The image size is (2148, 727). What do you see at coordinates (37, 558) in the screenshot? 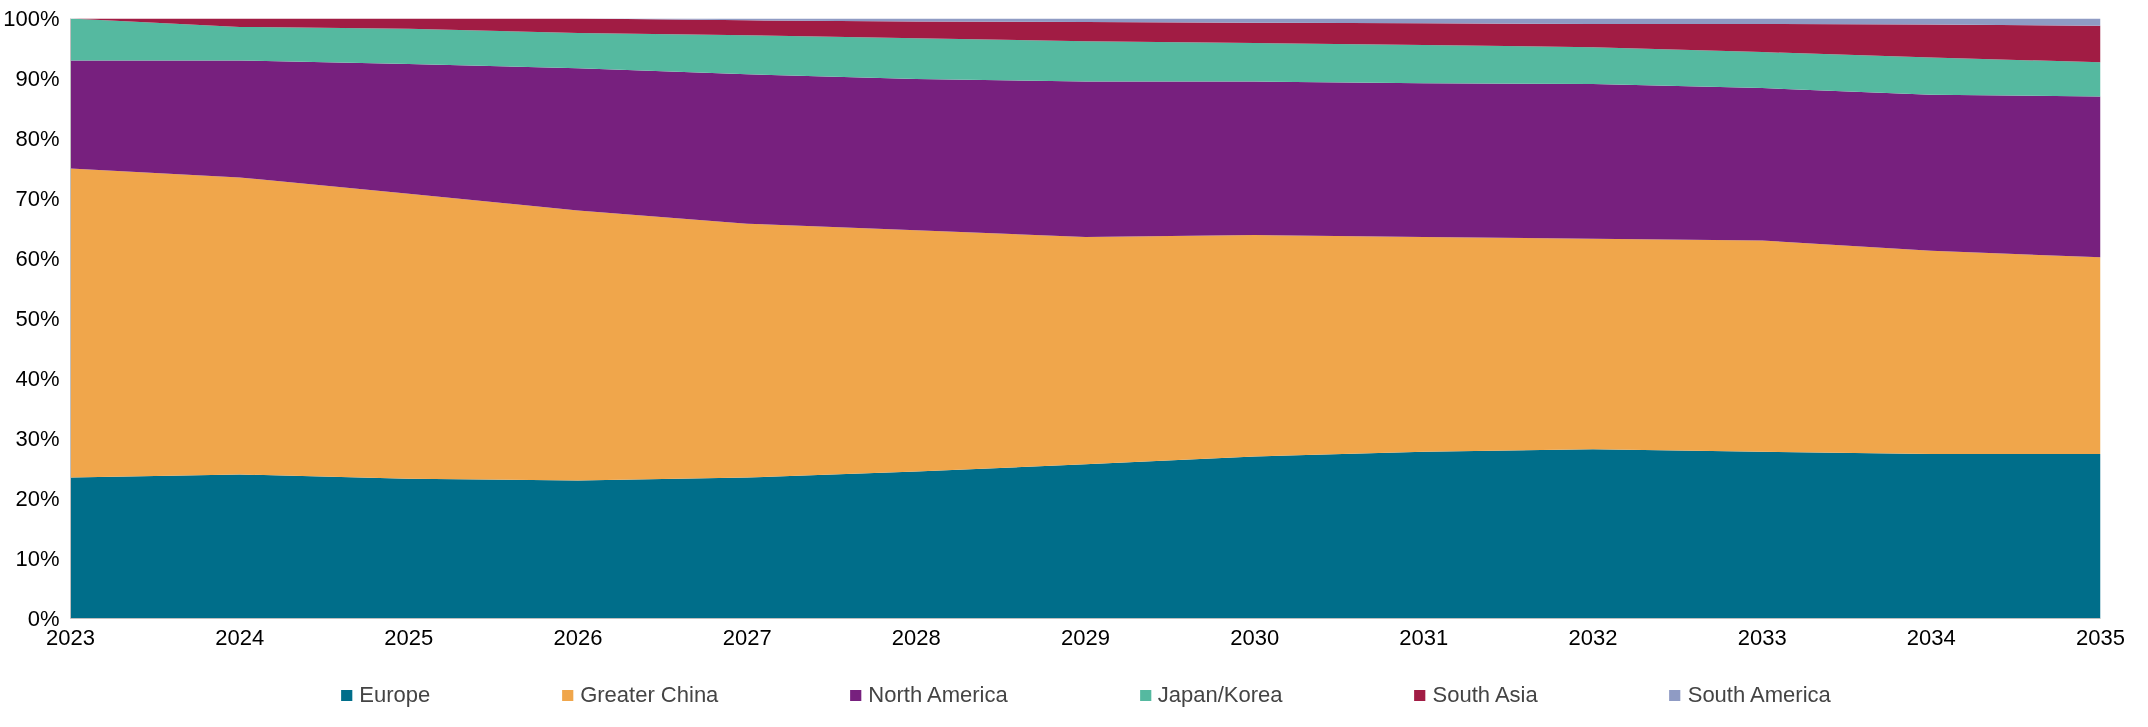
I see `y-tick-label: 10%` at bounding box center [37, 558].